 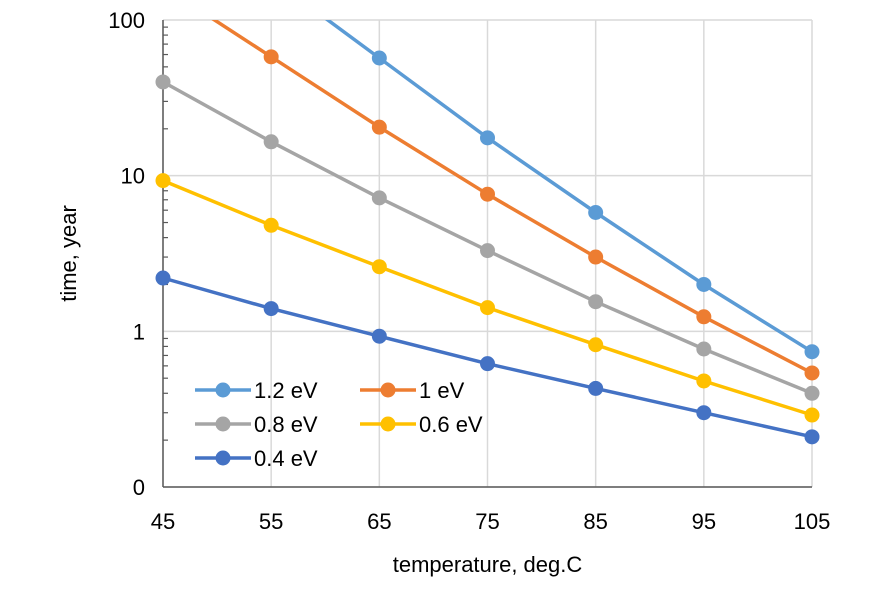 I want to click on legend-item-0-6-ev: 0.6 eV, so click(x=421, y=424).